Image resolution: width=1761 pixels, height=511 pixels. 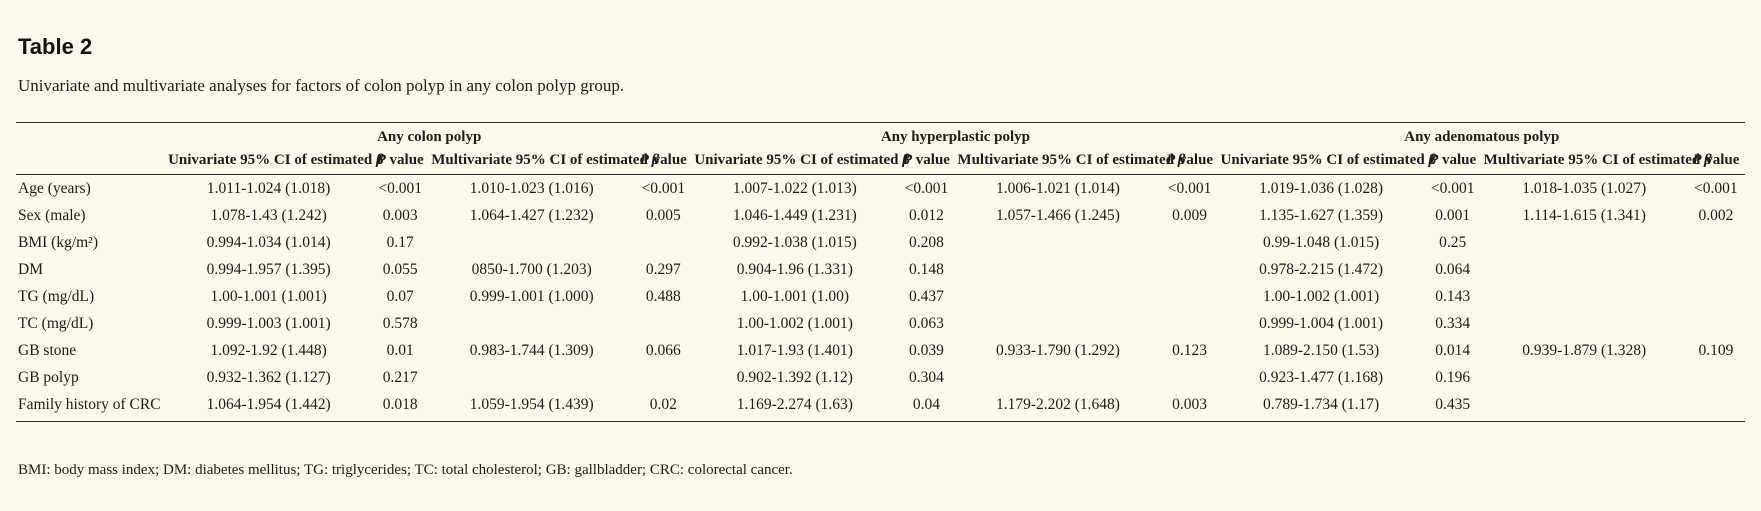 What do you see at coordinates (268, 269) in the screenshot?
I see `ci-value-cell: 0.994-1.957 (1.395)` at bounding box center [268, 269].